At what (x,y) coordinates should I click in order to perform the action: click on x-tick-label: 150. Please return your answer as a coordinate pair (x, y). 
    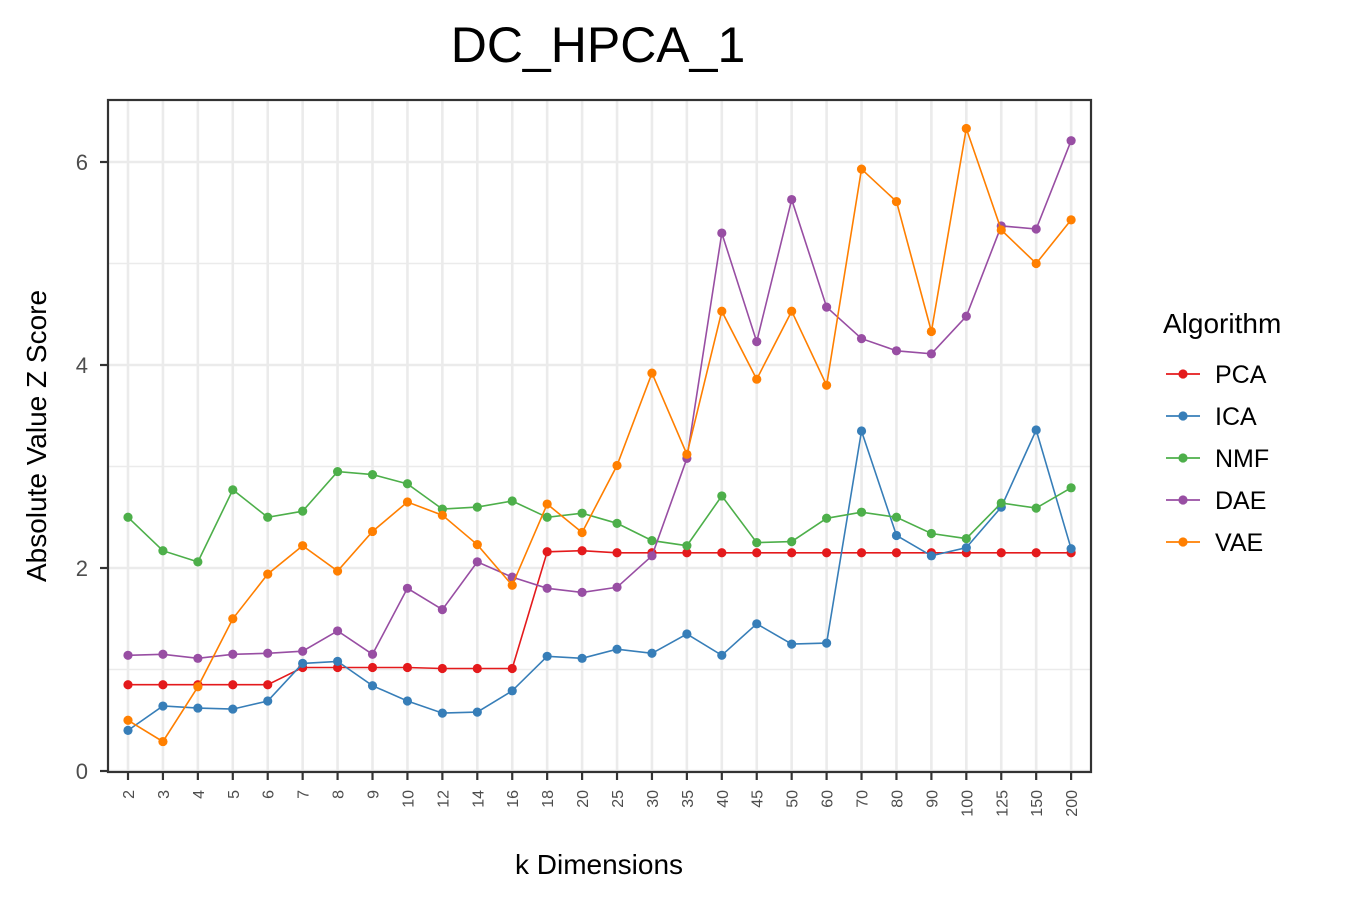
    Looking at the image, I should click on (1037, 803).